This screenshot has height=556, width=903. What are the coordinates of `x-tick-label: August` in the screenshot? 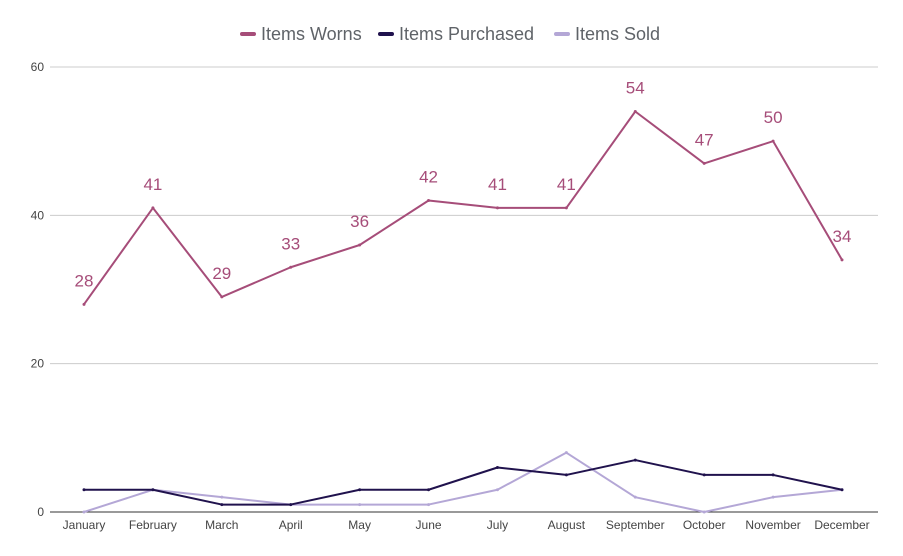 It's located at (567, 525).